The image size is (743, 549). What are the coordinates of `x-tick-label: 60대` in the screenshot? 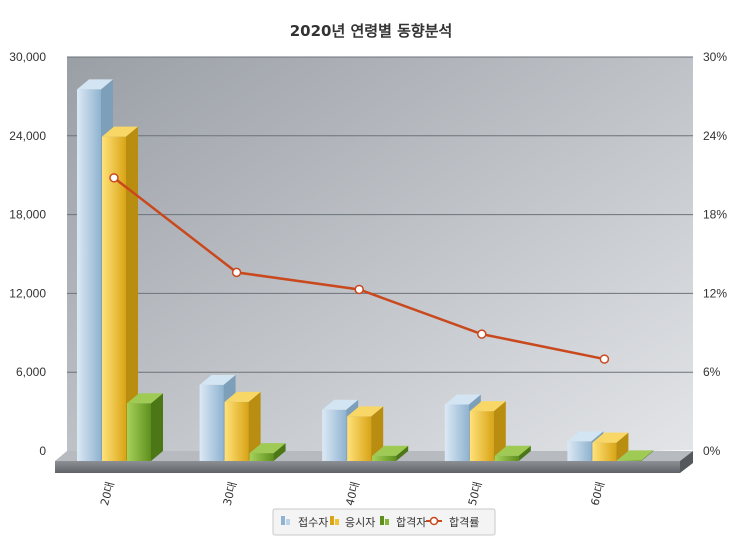 It's located at (597, 493).